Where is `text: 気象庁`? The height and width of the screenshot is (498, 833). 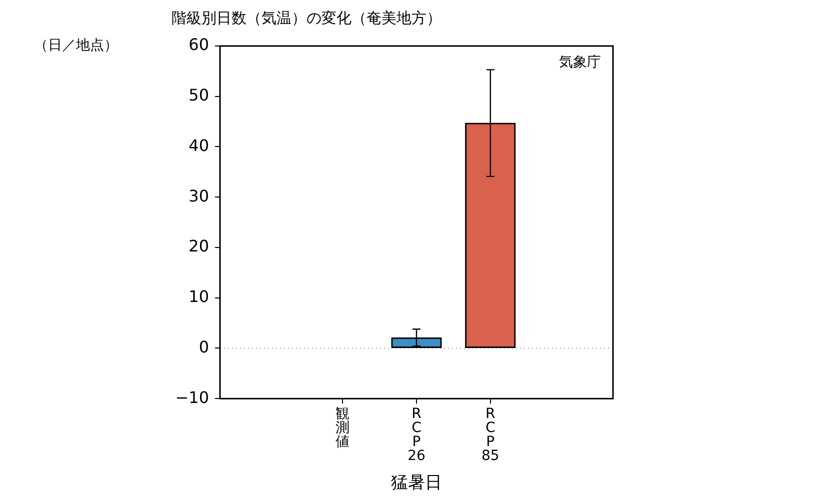 text: 気象庁 is located at coordinates (580, 62).